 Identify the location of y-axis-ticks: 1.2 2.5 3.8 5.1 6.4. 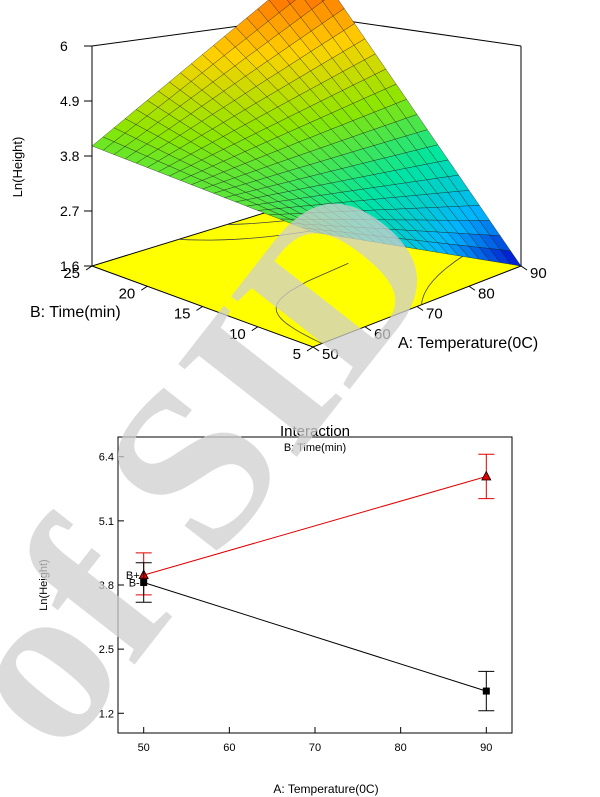
(111, 586).